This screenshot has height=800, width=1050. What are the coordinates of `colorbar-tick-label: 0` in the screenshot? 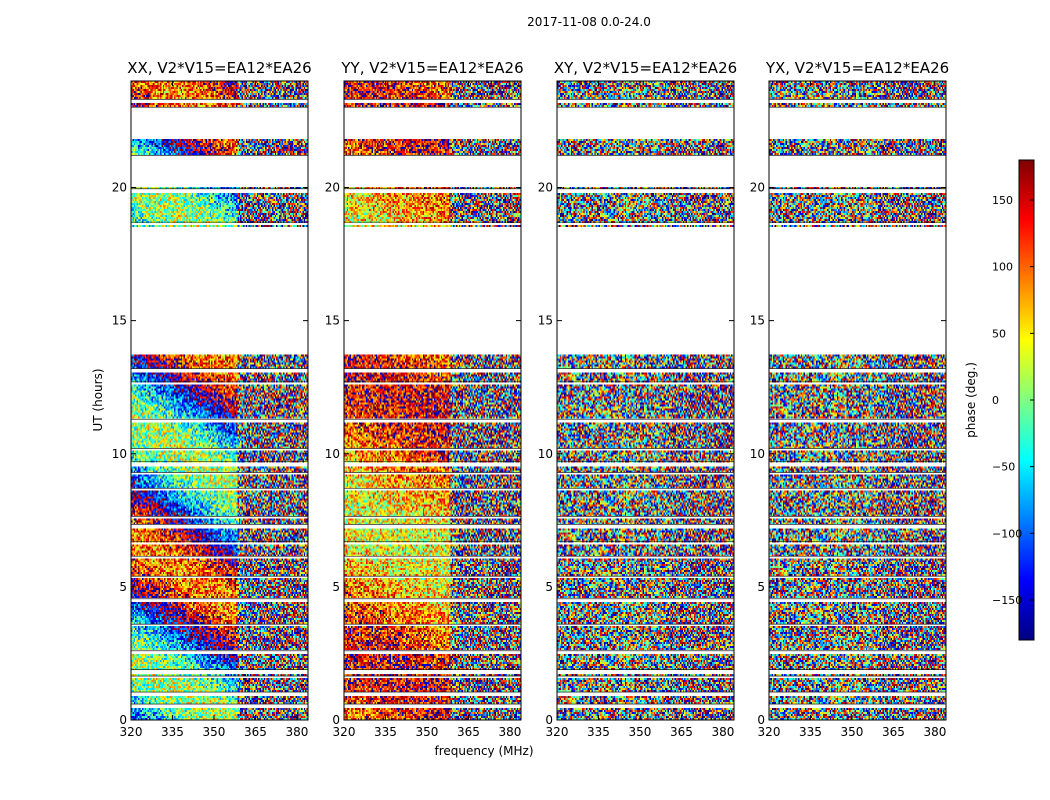 It's located at (995, 400).